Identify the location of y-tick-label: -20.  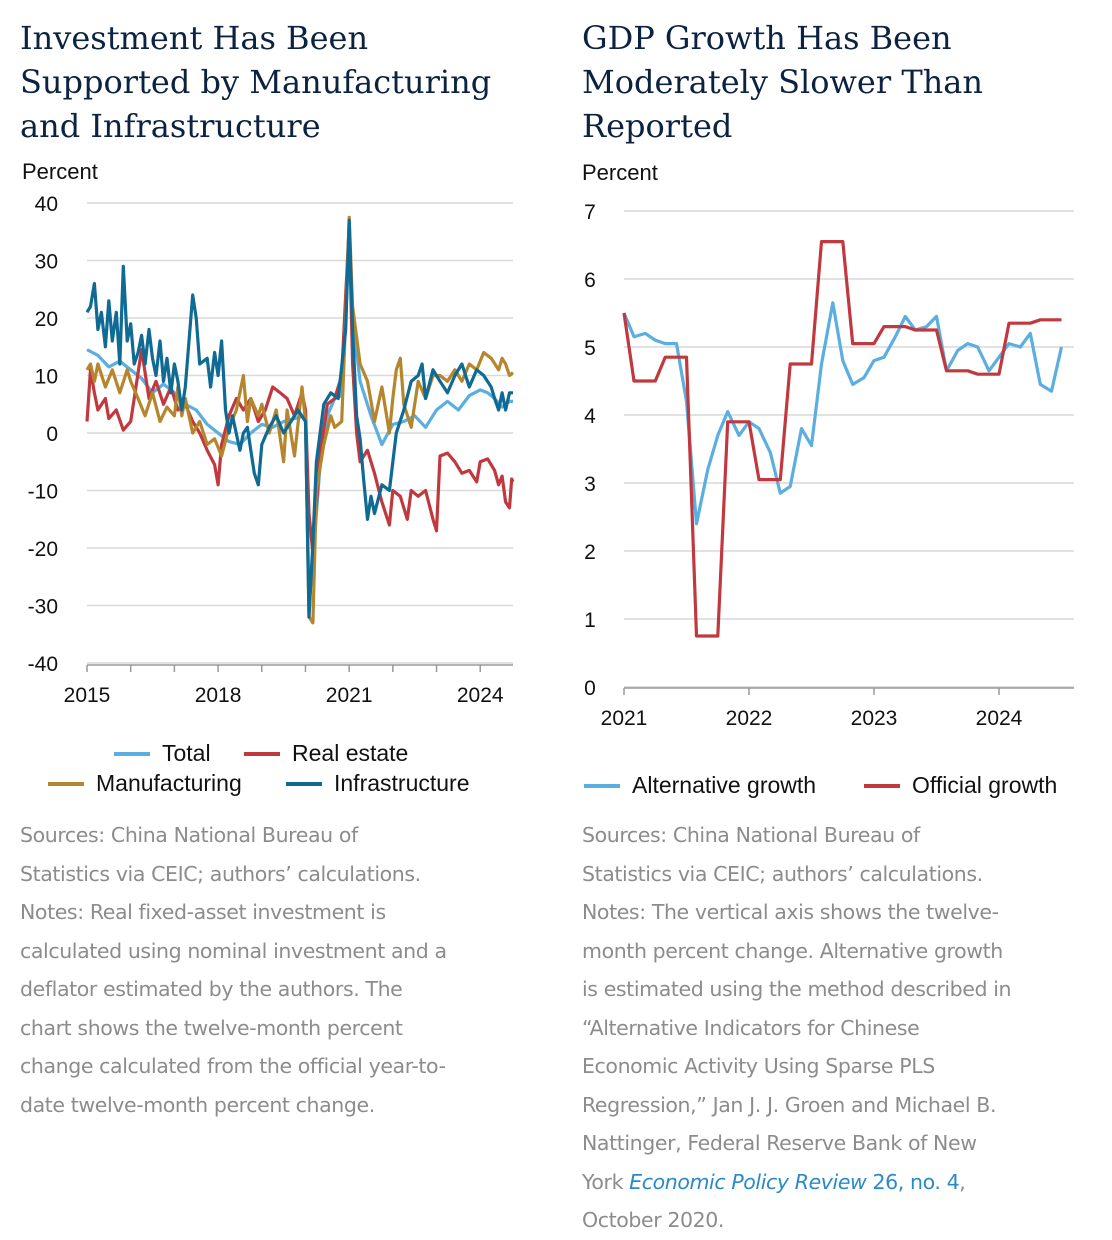
(43, 549).